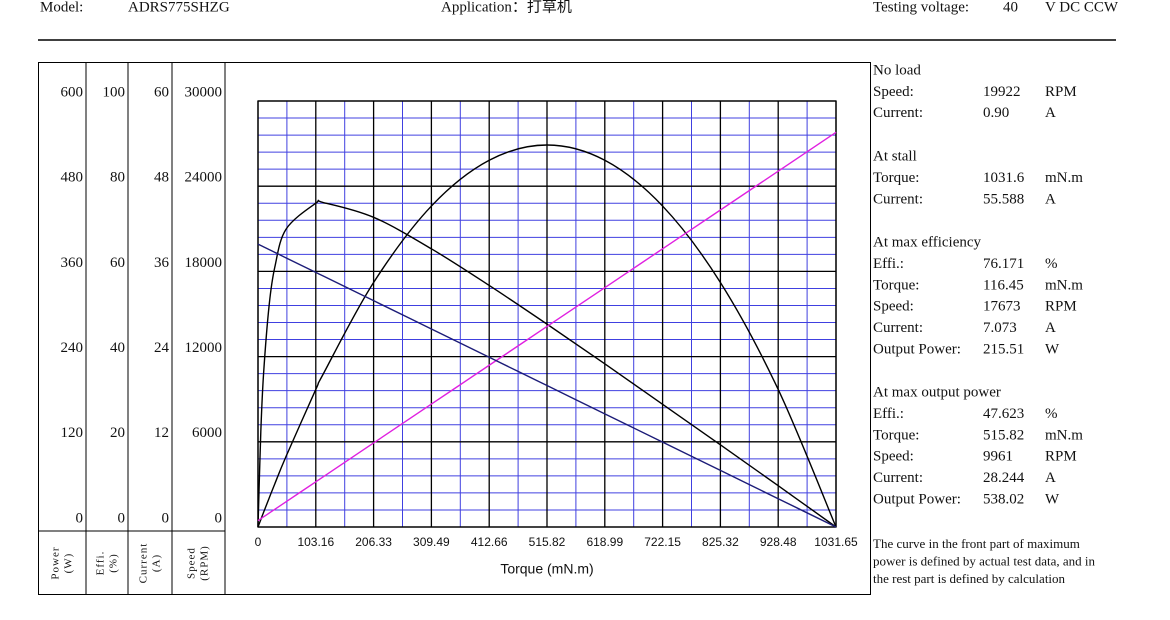 This screenshot has width=1170, height=620. What do you see at coordinates (431, 542) in the screenshot?
I see `x-tick-label: 309.49` at bounding box center [431, 542].